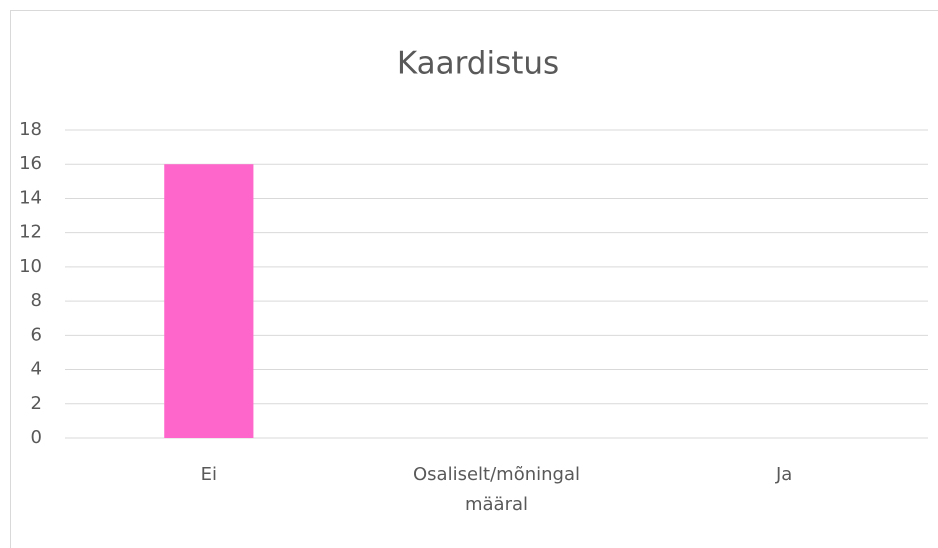 The image size is (938, 548). Describe the element at coordinates (36, 369) in the screenshot. I see `y-tick-label: 4` at that location.